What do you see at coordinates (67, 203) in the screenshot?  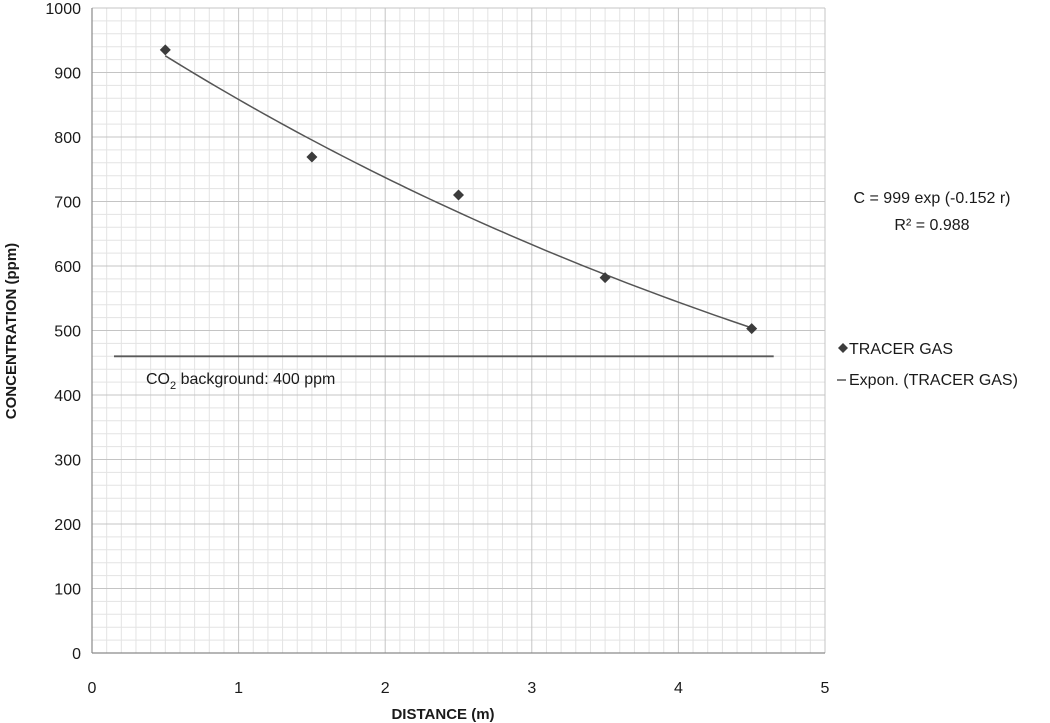 I see `y-tick-label: 700` at bounding box center [67, 203].